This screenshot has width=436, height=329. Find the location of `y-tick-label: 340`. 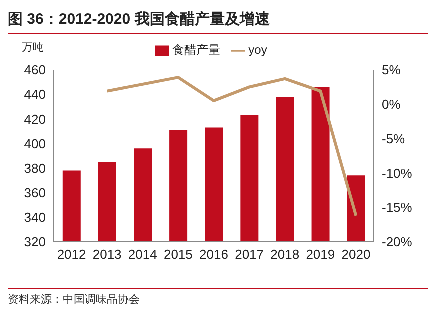

y-tick-label: 340 is located at coordinates (35, 218).